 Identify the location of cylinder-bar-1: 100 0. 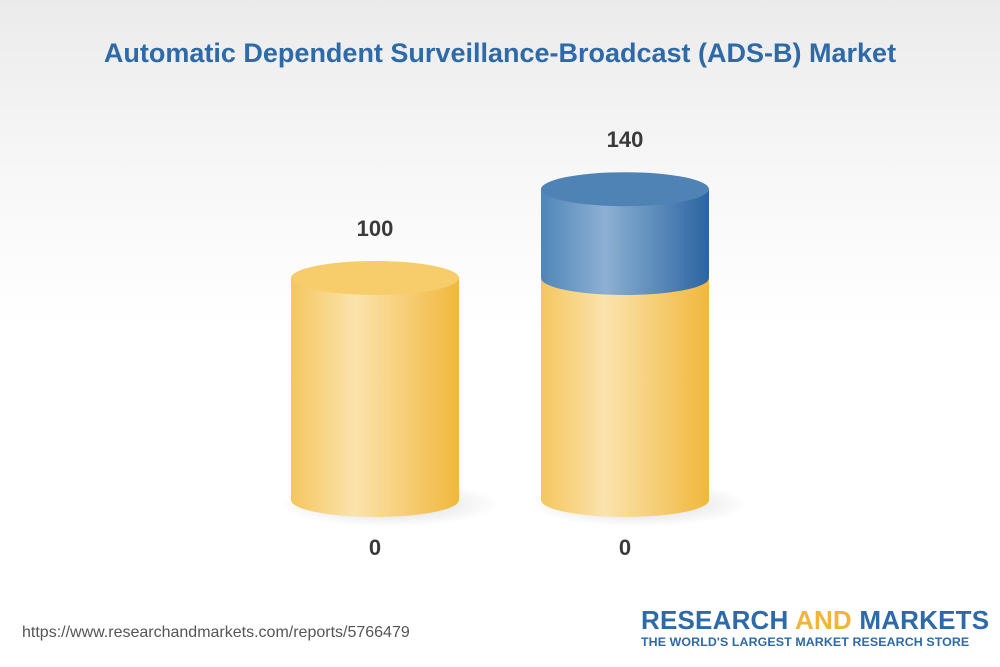
(389, 388).